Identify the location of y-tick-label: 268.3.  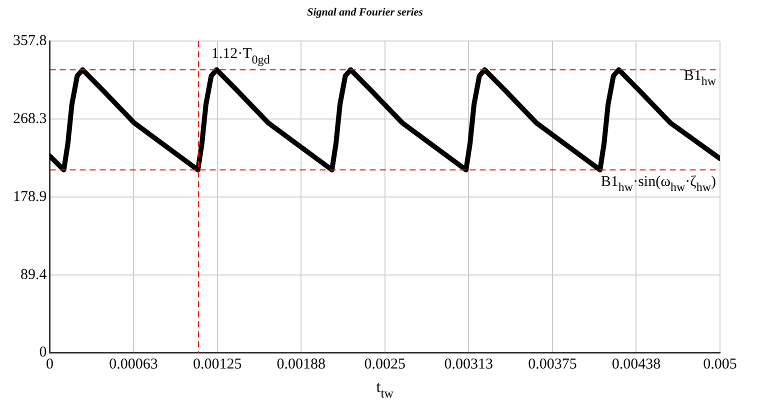
(30, 119).